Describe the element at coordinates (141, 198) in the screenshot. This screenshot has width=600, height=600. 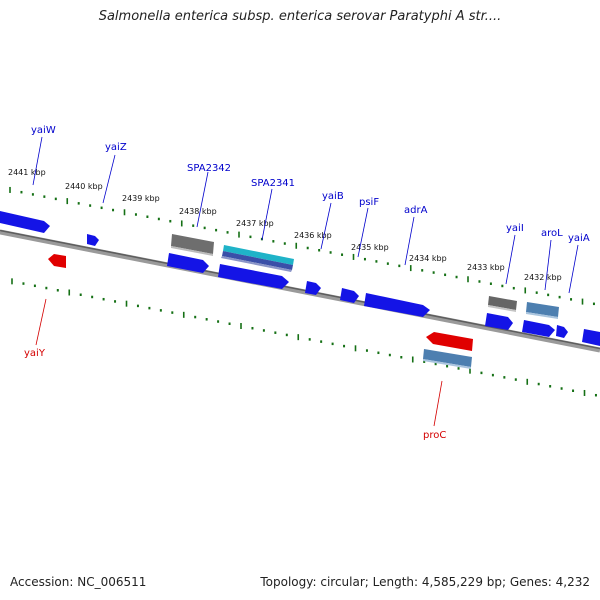
I see `kbp-label: 2439 kbp` at that location.